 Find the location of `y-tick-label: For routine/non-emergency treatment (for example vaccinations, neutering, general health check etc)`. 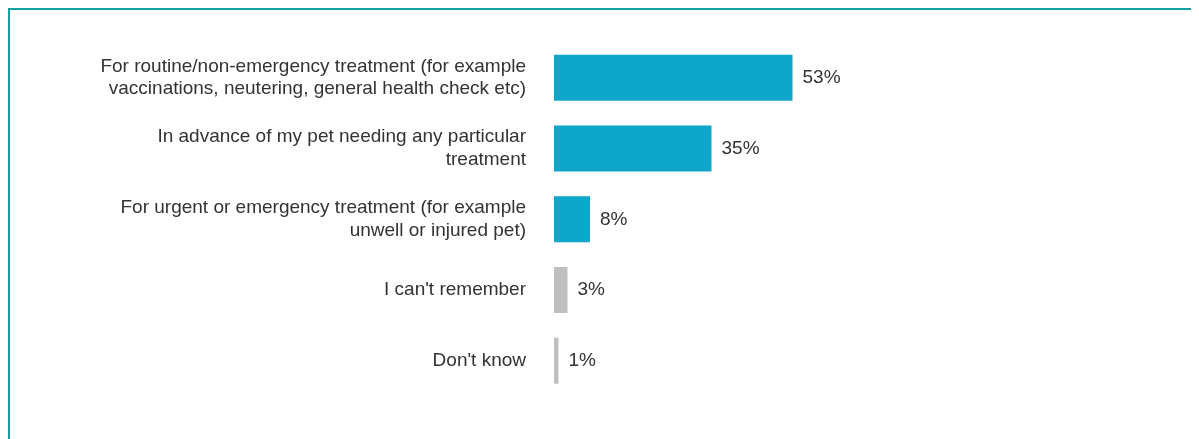

y-tick-label: For routine/non-emergency treatment (for example vaccinations, neutering, general health check etc) is located at coordinates (313, 76).